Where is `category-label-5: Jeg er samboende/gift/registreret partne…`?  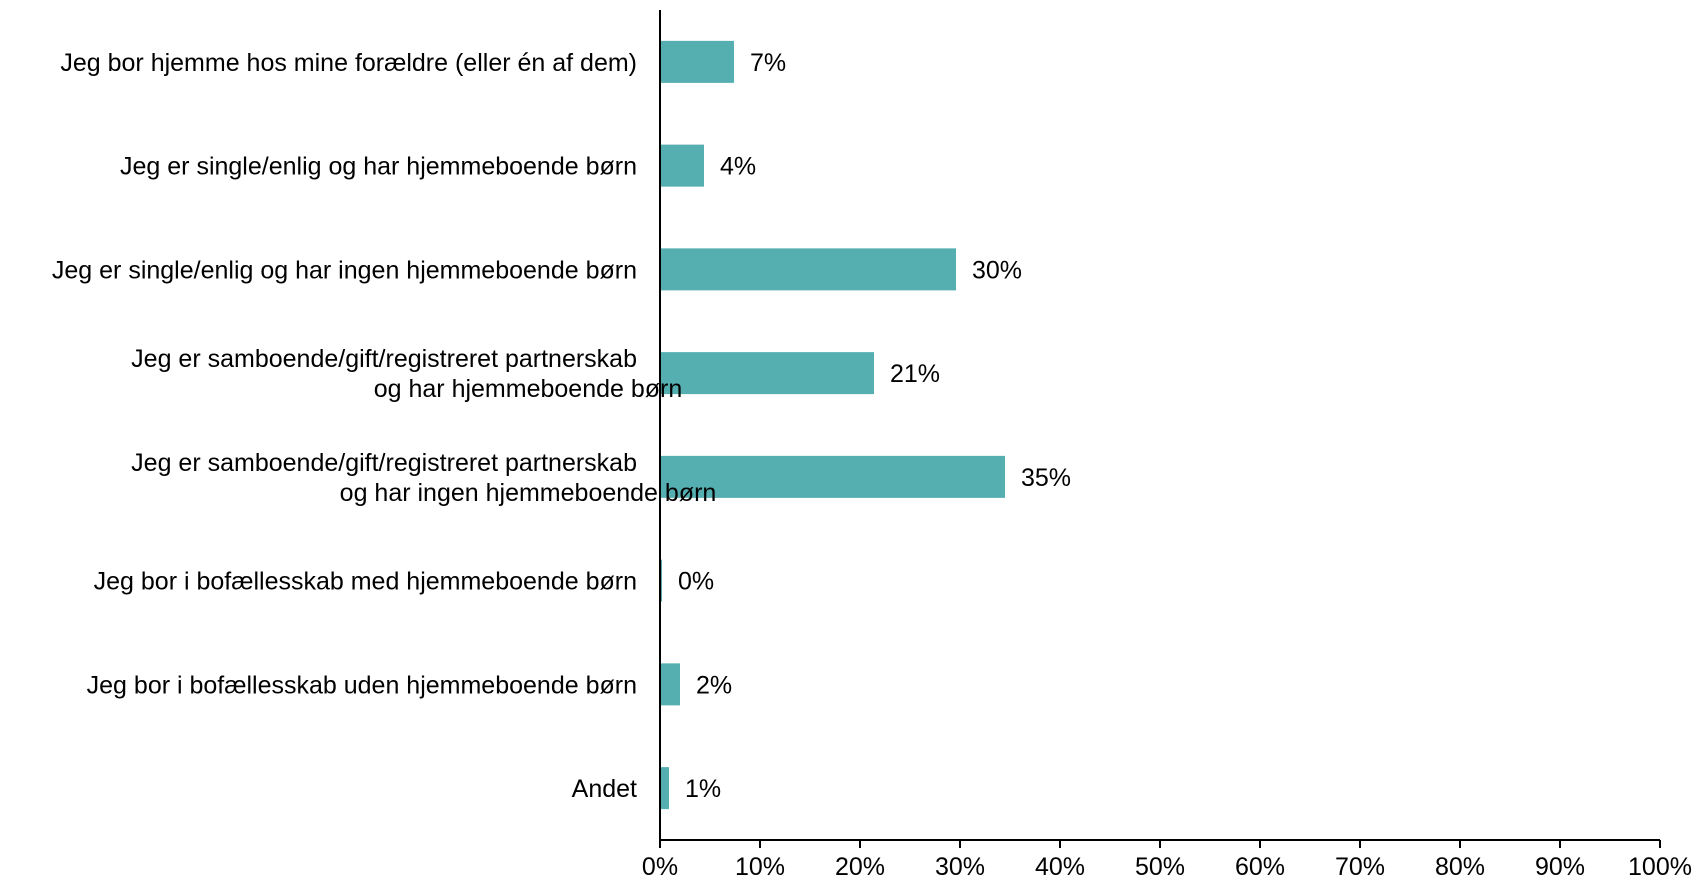
category-label-5: Jeg er samboende/gift/registreret partne… is located at coordinates (423, 478).